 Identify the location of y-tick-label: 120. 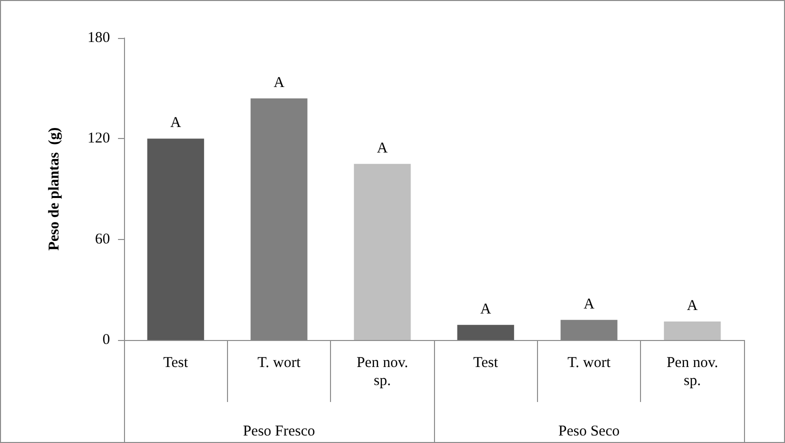
(99, 138).